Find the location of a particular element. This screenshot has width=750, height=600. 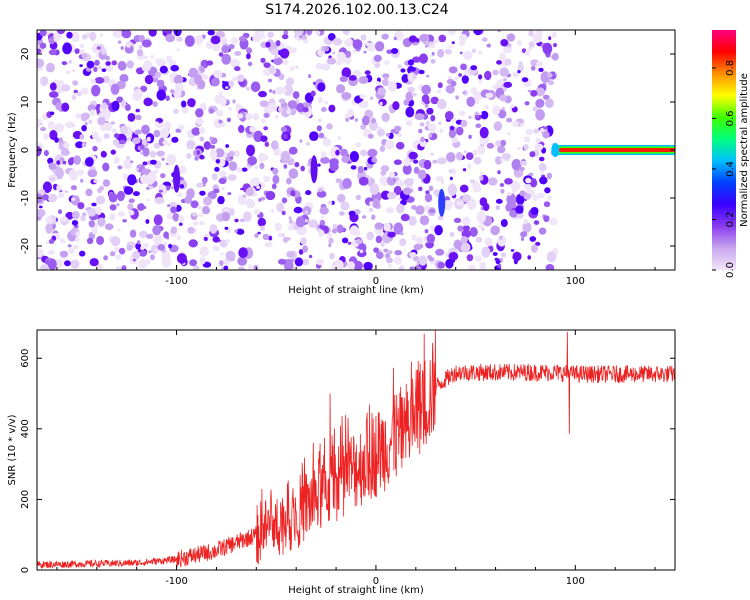

colorbar-tick-label: 0.4 is located at coordinates (730, 169).